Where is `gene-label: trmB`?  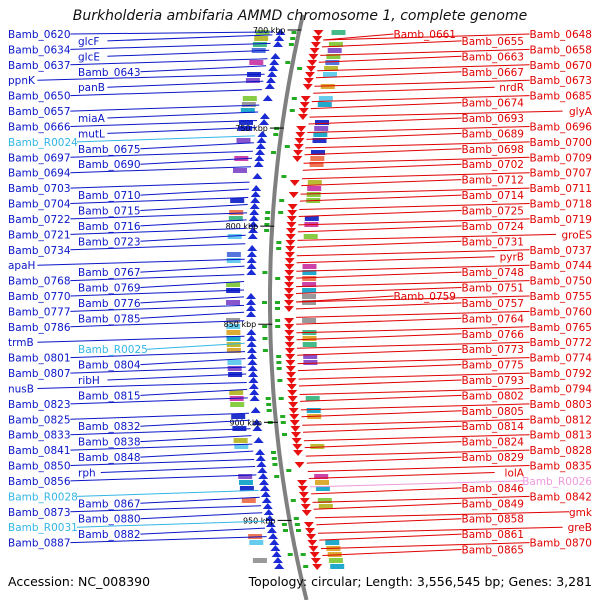 gene-label: trmB is located at coordinates (21, 343).